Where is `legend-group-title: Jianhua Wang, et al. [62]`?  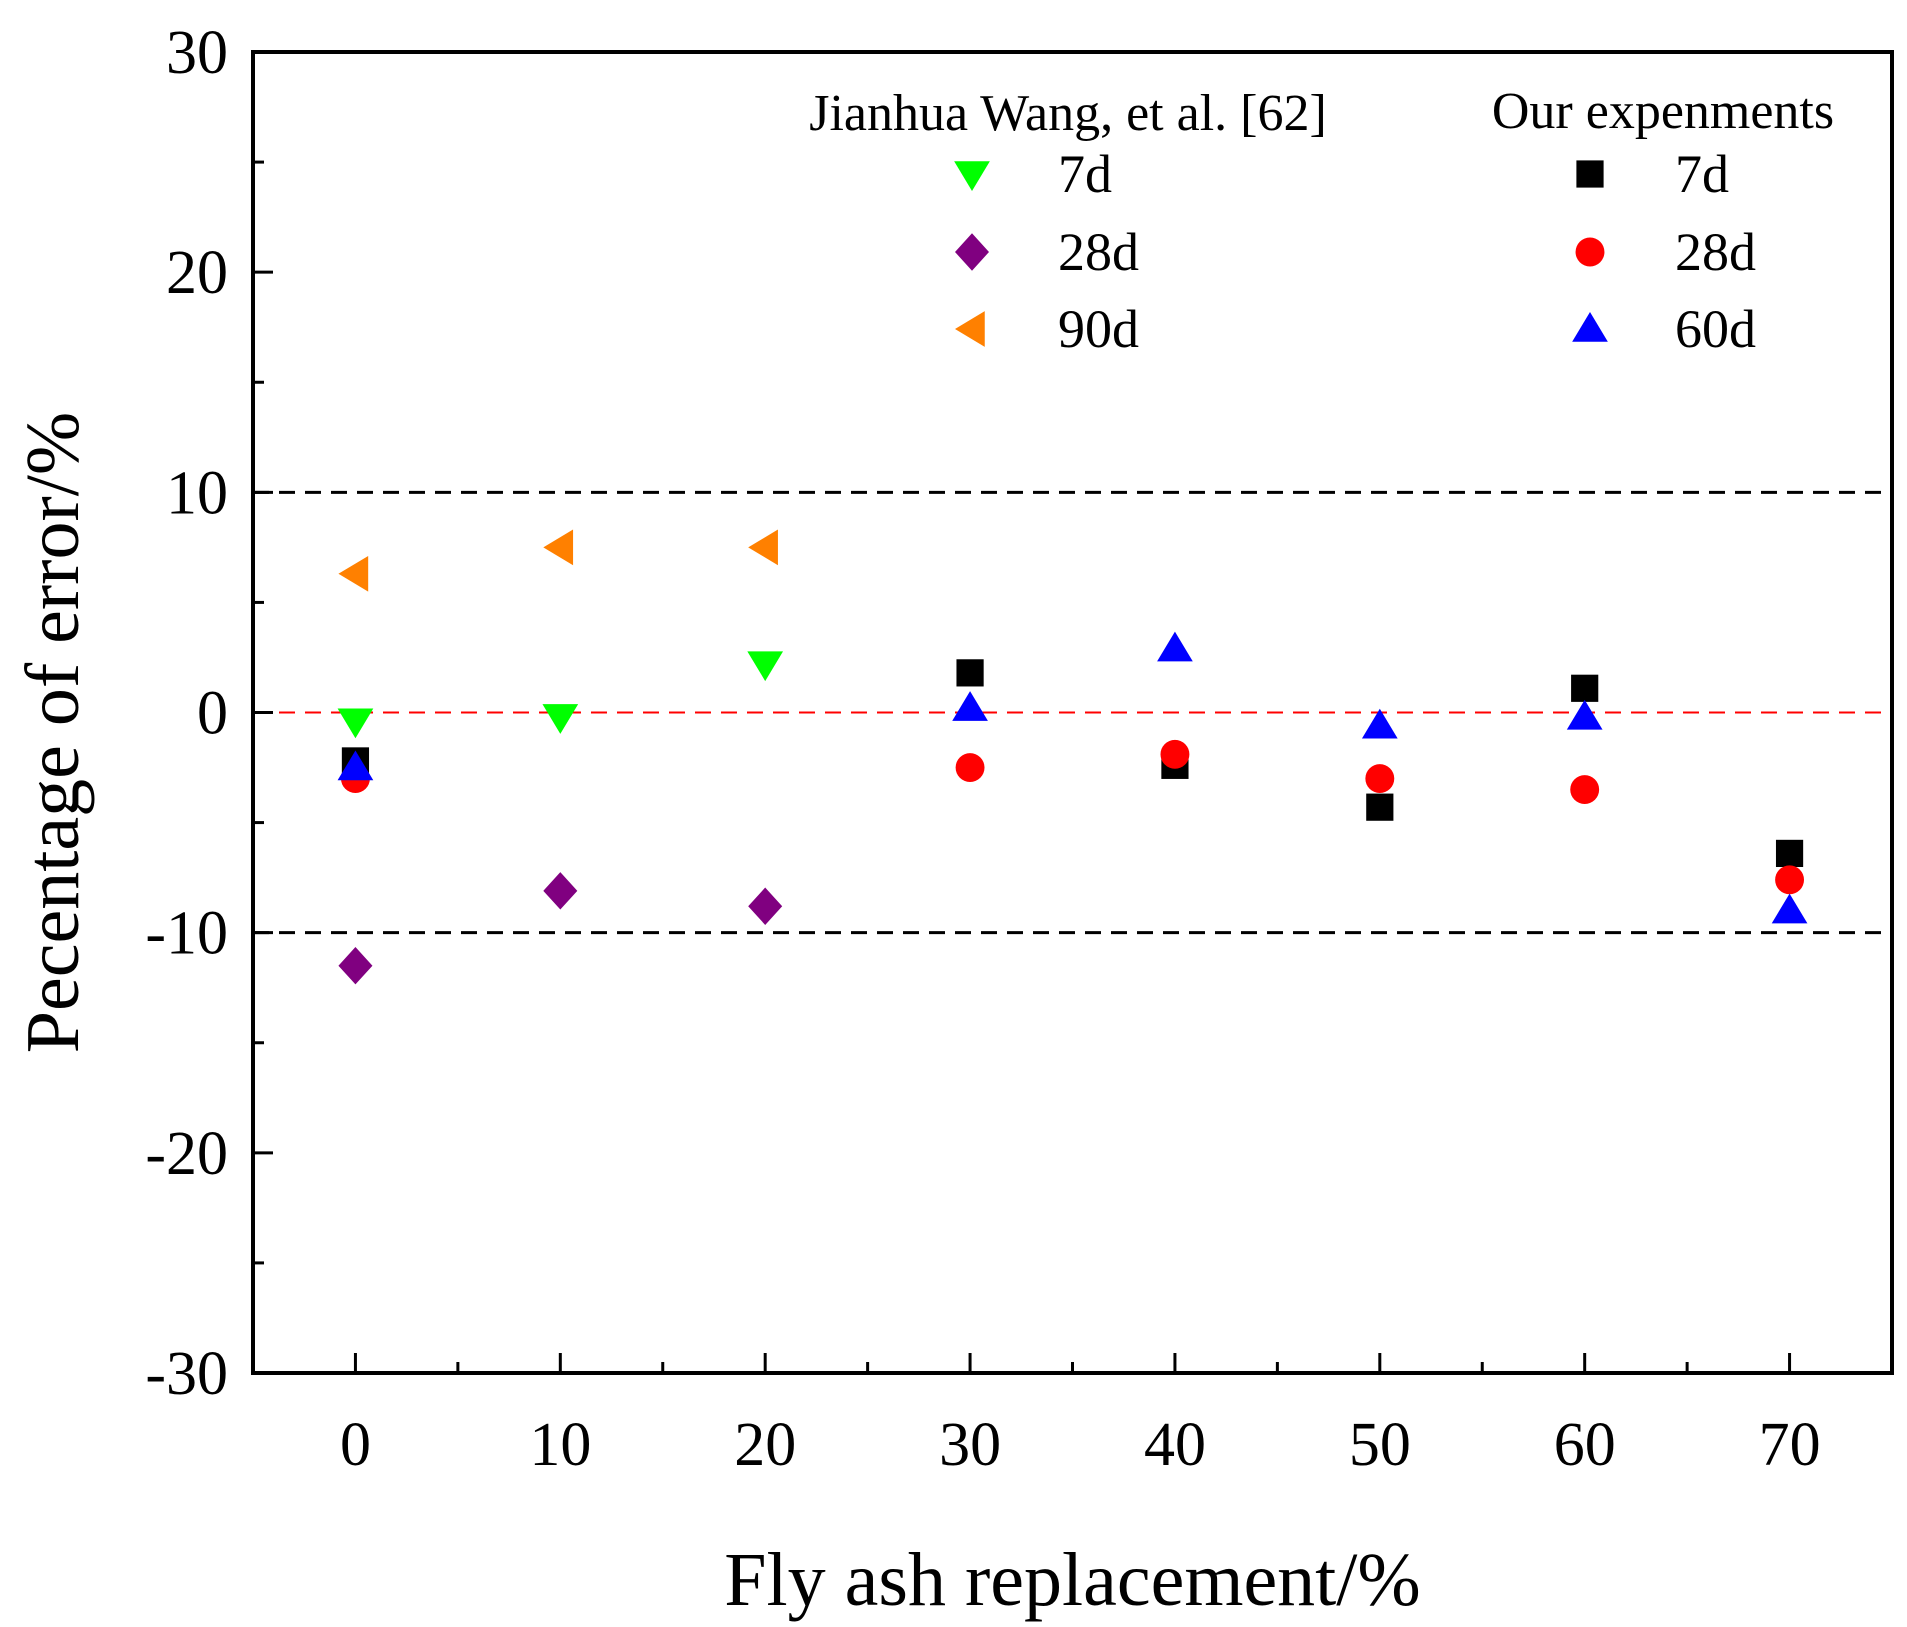 legend-group-title: Jianhua Wang, et al. [62] is located at coordinates (1068, 113).